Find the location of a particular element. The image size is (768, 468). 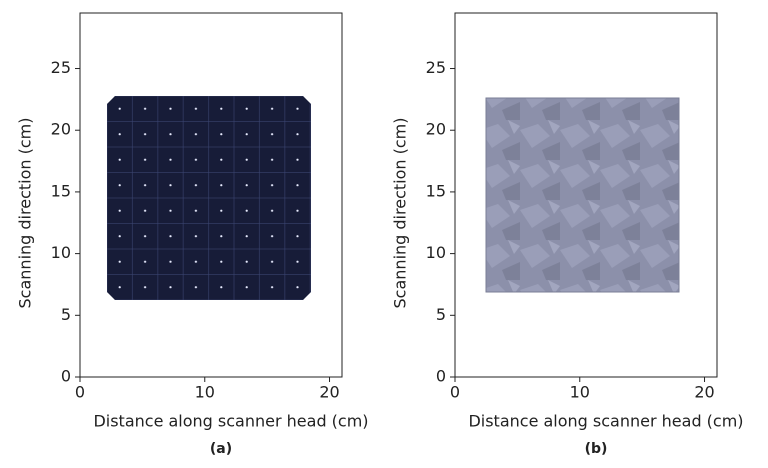

caption: (b) is located at coordinates (596, 449).